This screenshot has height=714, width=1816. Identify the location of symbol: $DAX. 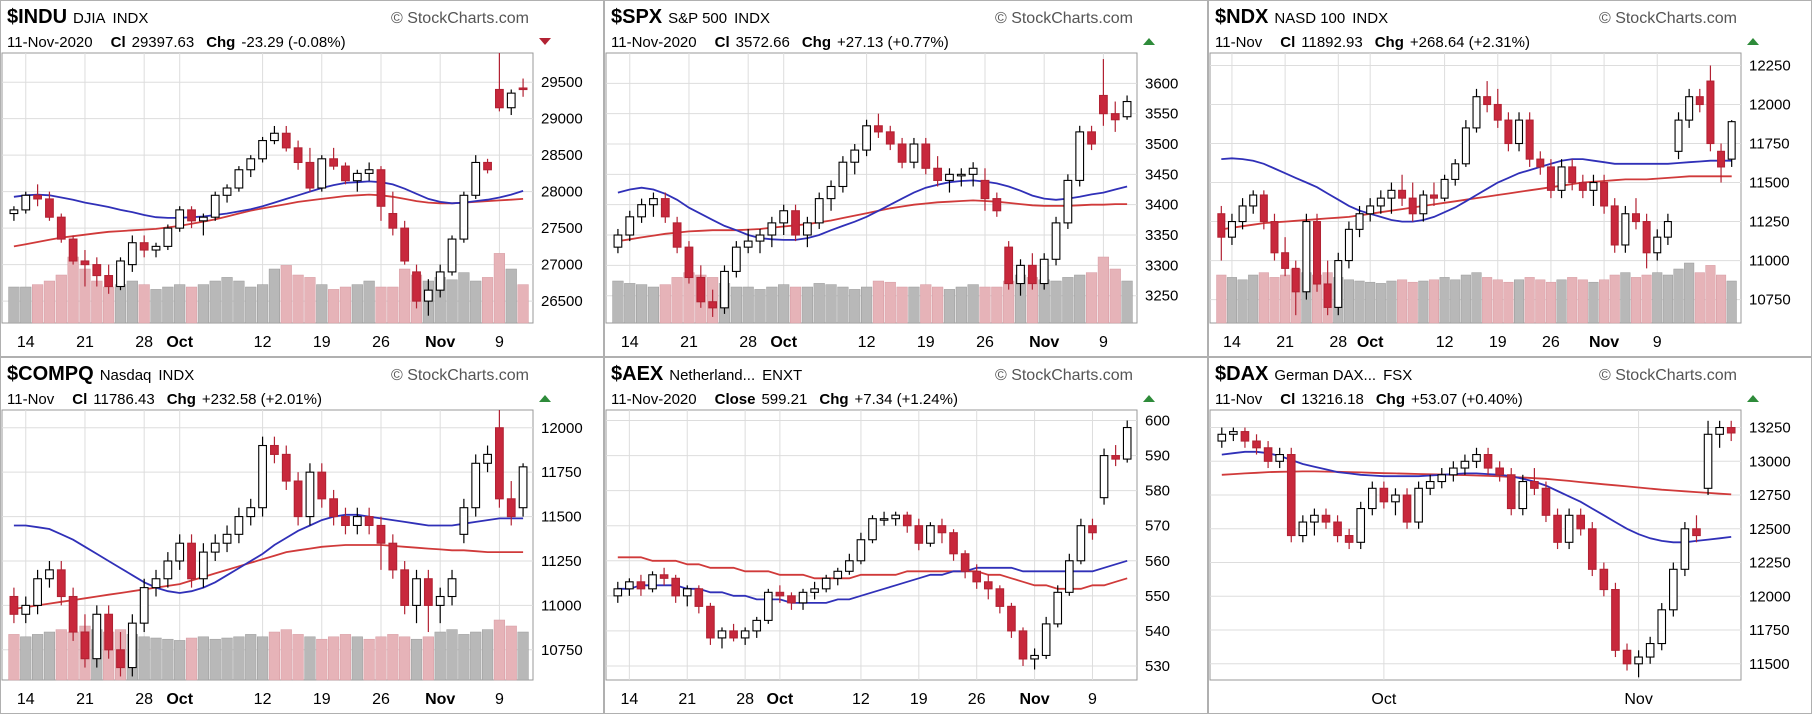
(1242, 374).